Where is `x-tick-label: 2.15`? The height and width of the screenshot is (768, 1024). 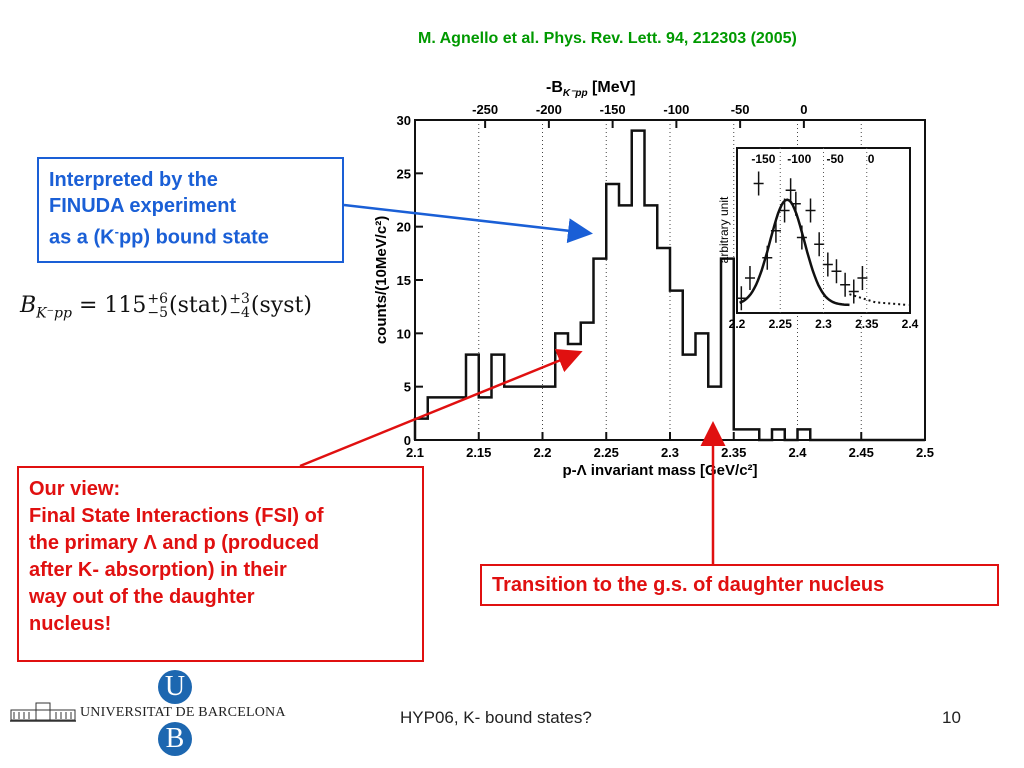 x-tick-label: 2.15 is located at coordinates (478, 452).